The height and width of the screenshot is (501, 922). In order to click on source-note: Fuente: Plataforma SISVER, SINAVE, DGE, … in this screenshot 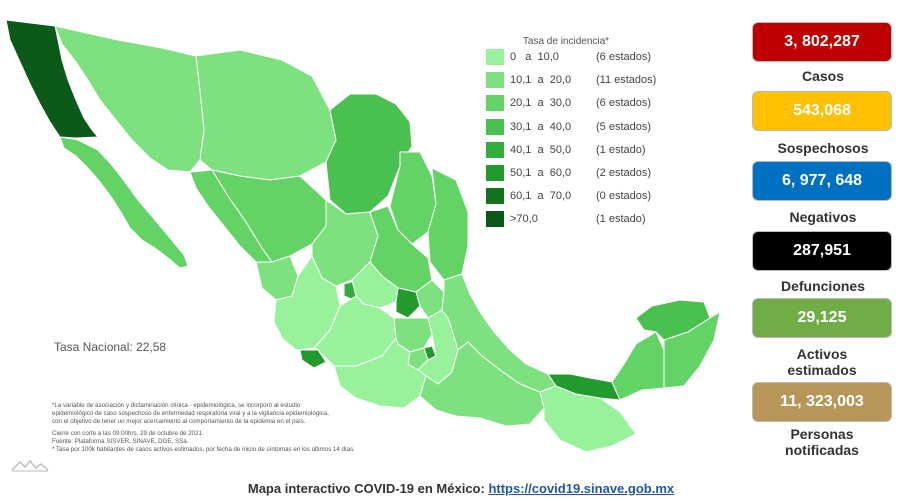, I will do `click(120, 442)`.